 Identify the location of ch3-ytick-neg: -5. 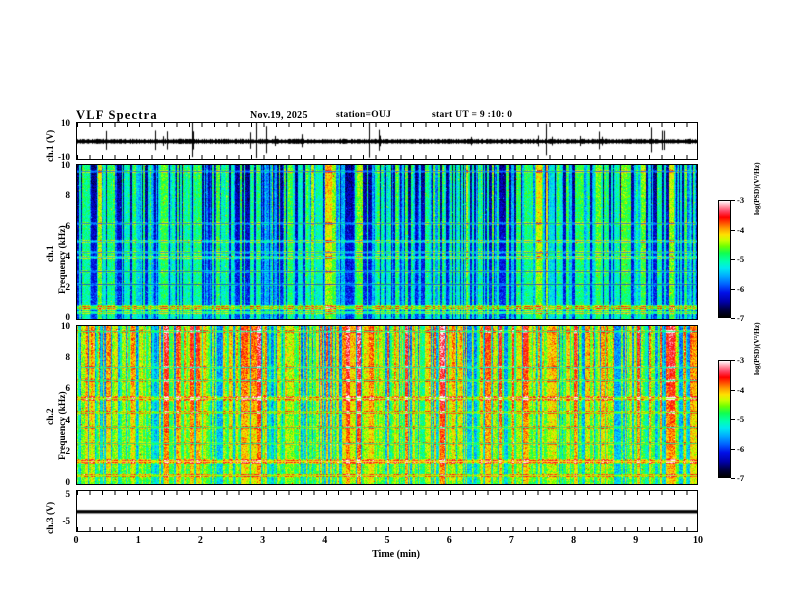
(66, 521).